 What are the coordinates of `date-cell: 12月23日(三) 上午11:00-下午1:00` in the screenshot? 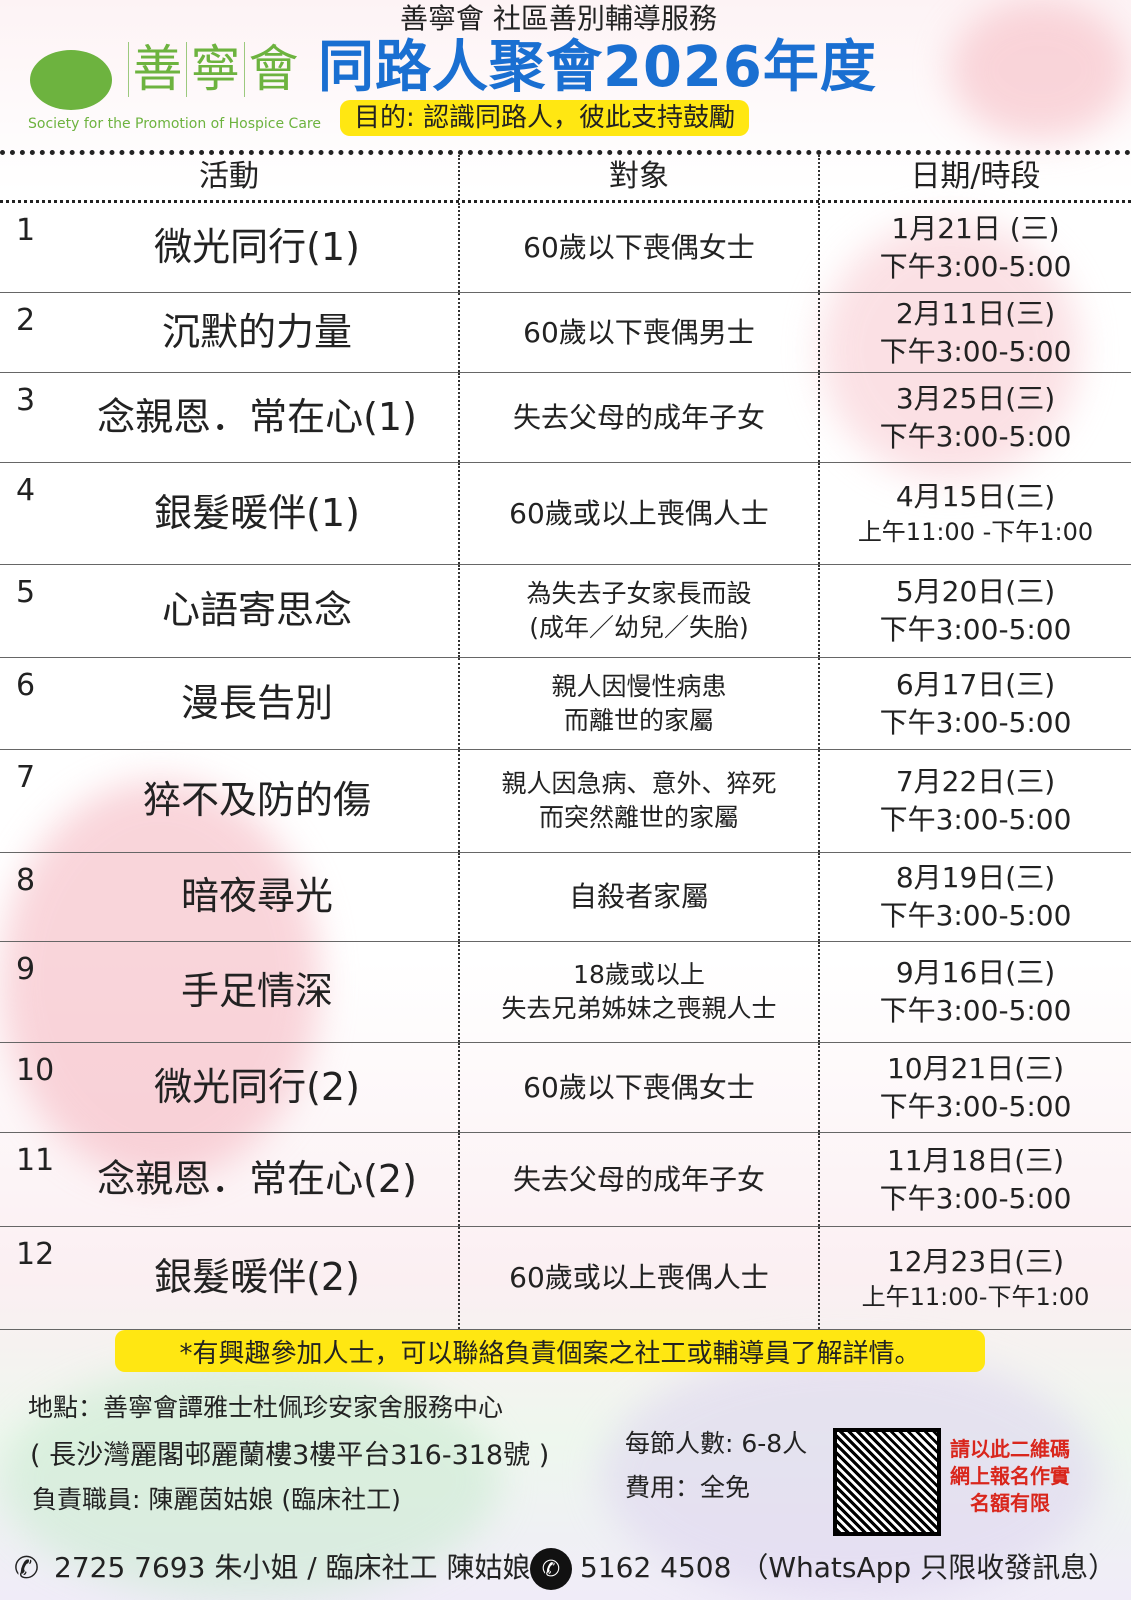 It's located at (975, 1278).